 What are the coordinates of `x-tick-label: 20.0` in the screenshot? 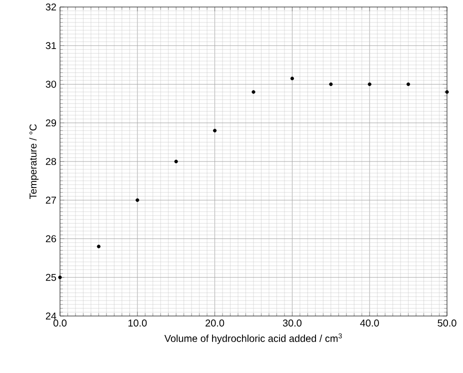 It's located at (215, 323).